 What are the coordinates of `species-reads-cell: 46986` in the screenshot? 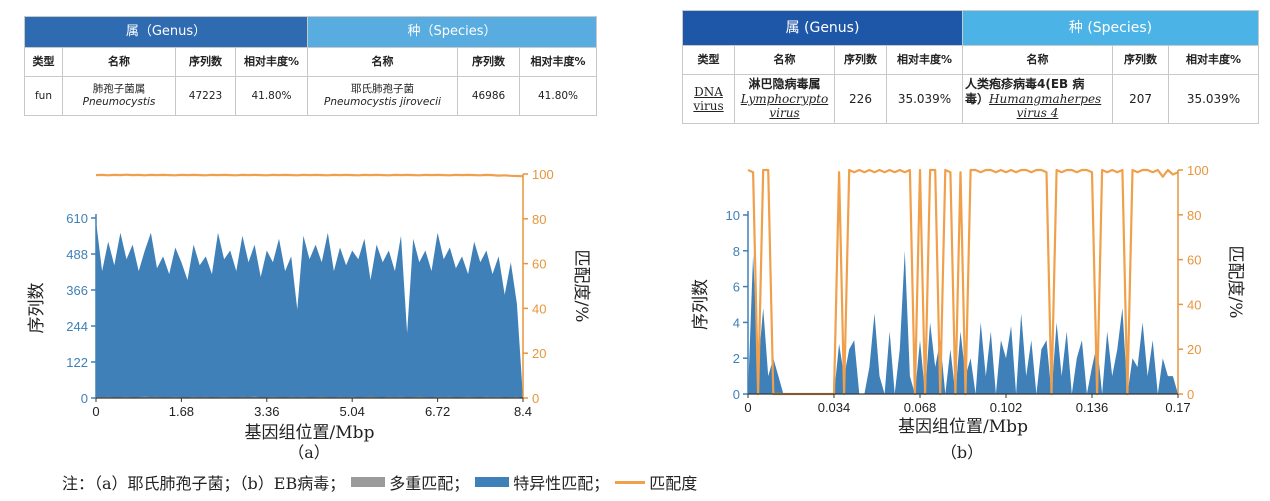 It's located at (489, 96).